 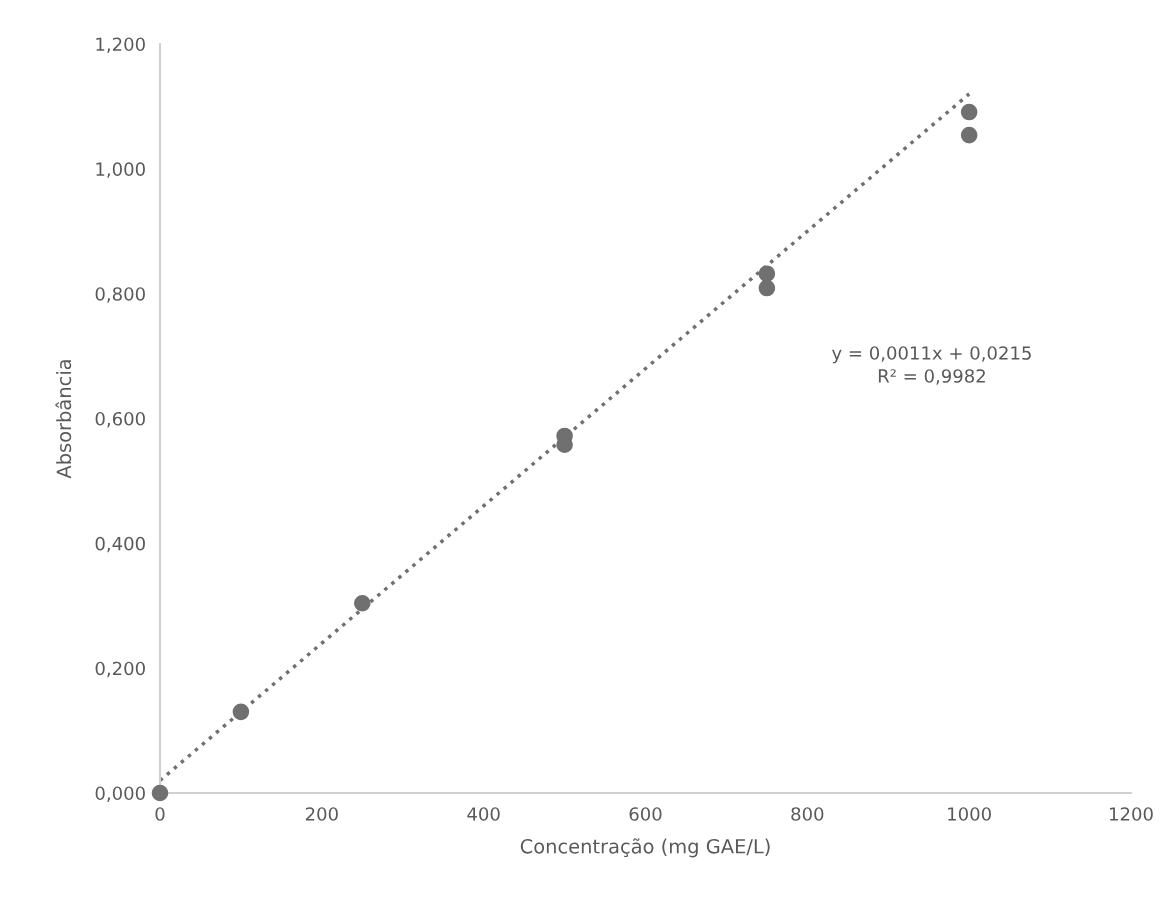 What do you see at coordinates (1131, 814) in the screenshot?
I see `x-tick-label: 1200` at bounding box center [1131, 814].